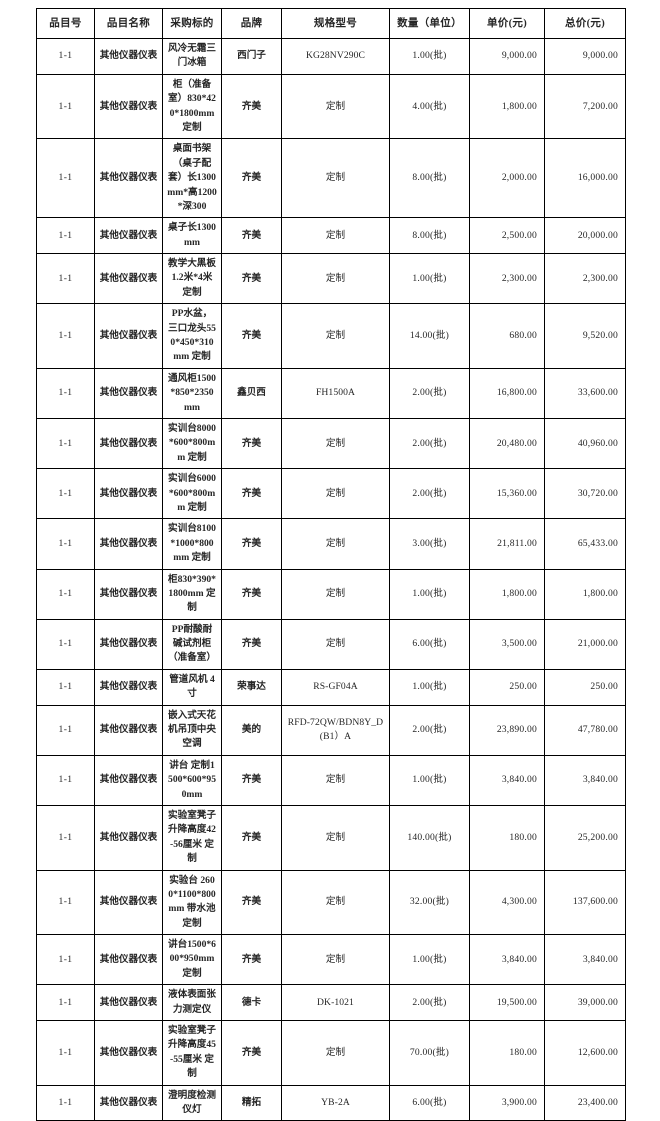 The image size is (660, 1121). Describe the element at coordinates (128, 23) in the screenshot. I see `col-item-name: 品目名称` at that location.